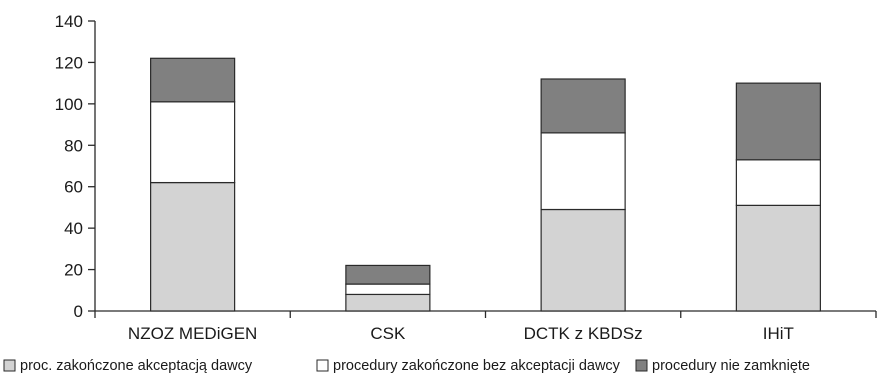  I want to click on x-category-label: CSK, so click(388, 333).